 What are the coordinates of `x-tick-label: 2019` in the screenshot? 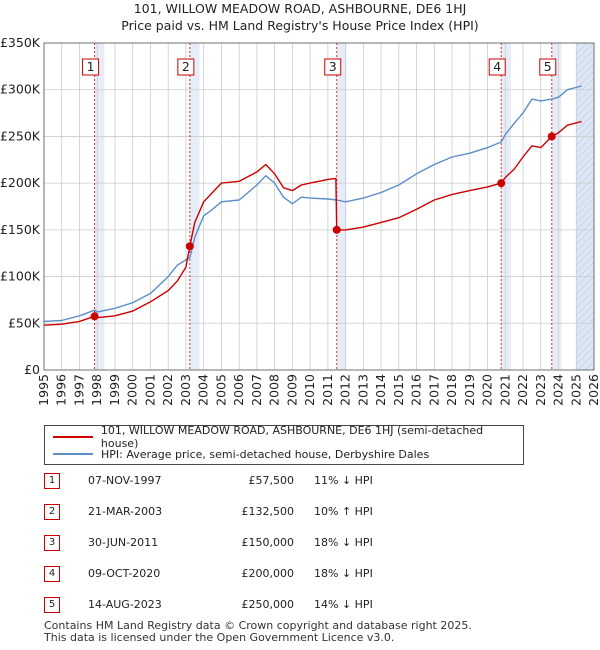 It's located at (469, 390).